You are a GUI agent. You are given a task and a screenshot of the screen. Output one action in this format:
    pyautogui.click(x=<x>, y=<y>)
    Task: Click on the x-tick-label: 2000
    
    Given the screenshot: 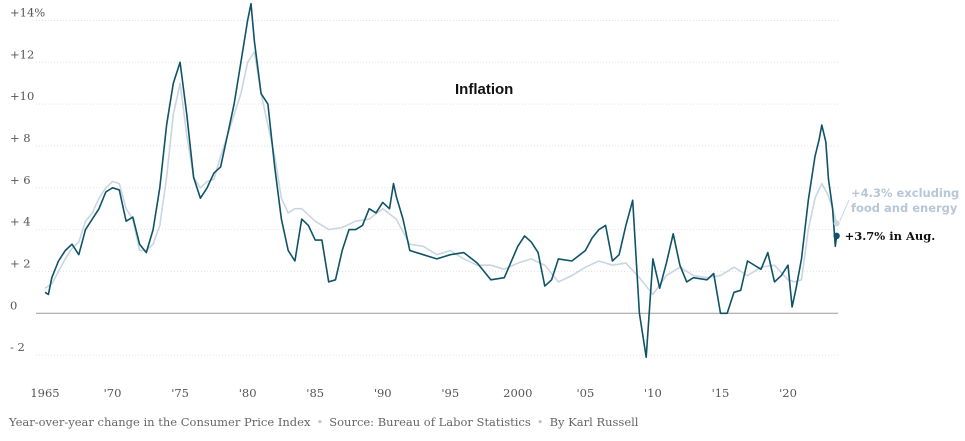 What is the action you would take?
    pyautogui.click(x=517, y=393)
    